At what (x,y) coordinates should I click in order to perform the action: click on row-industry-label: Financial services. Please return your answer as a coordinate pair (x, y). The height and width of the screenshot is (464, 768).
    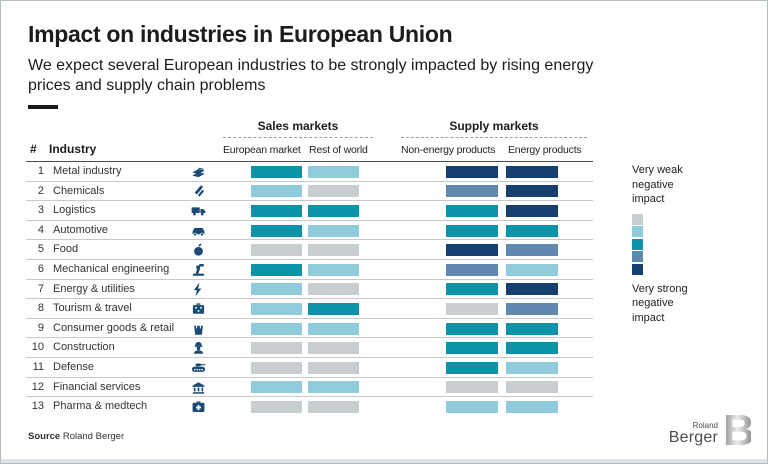
    Looking at the image, I should click on (97, 386).